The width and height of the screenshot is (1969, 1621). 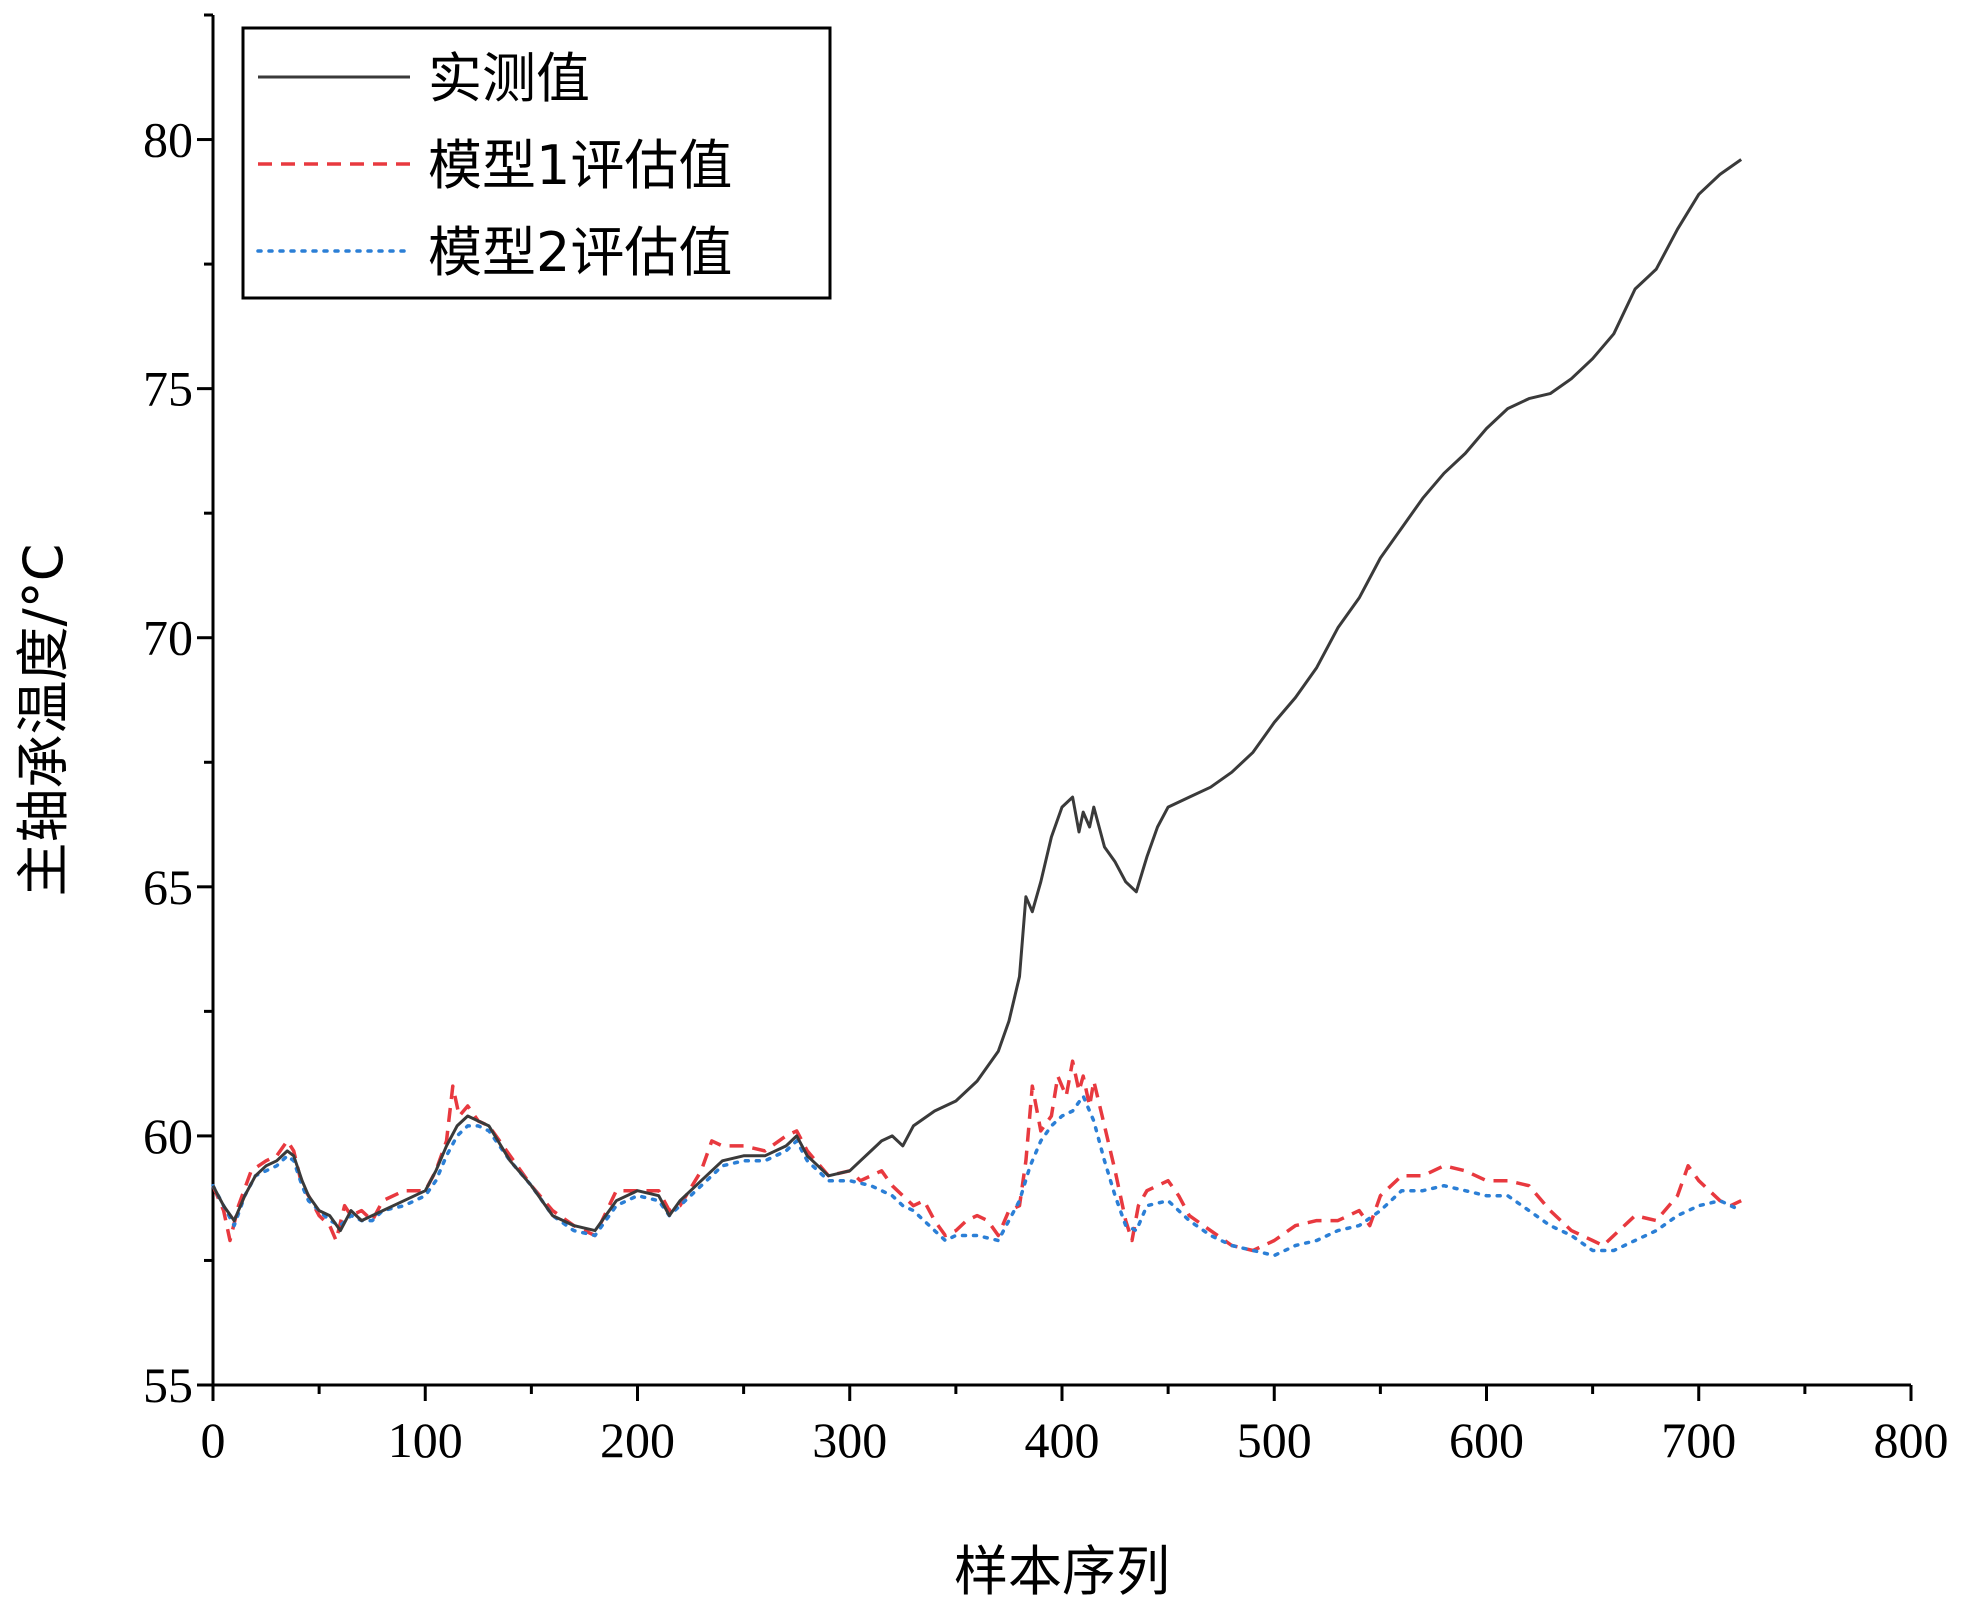 What do you see at coordinates (1062, 1571) in the screenshot?
I see `x-axis-title: 样本序列` at bounding box center [1062, 1571].